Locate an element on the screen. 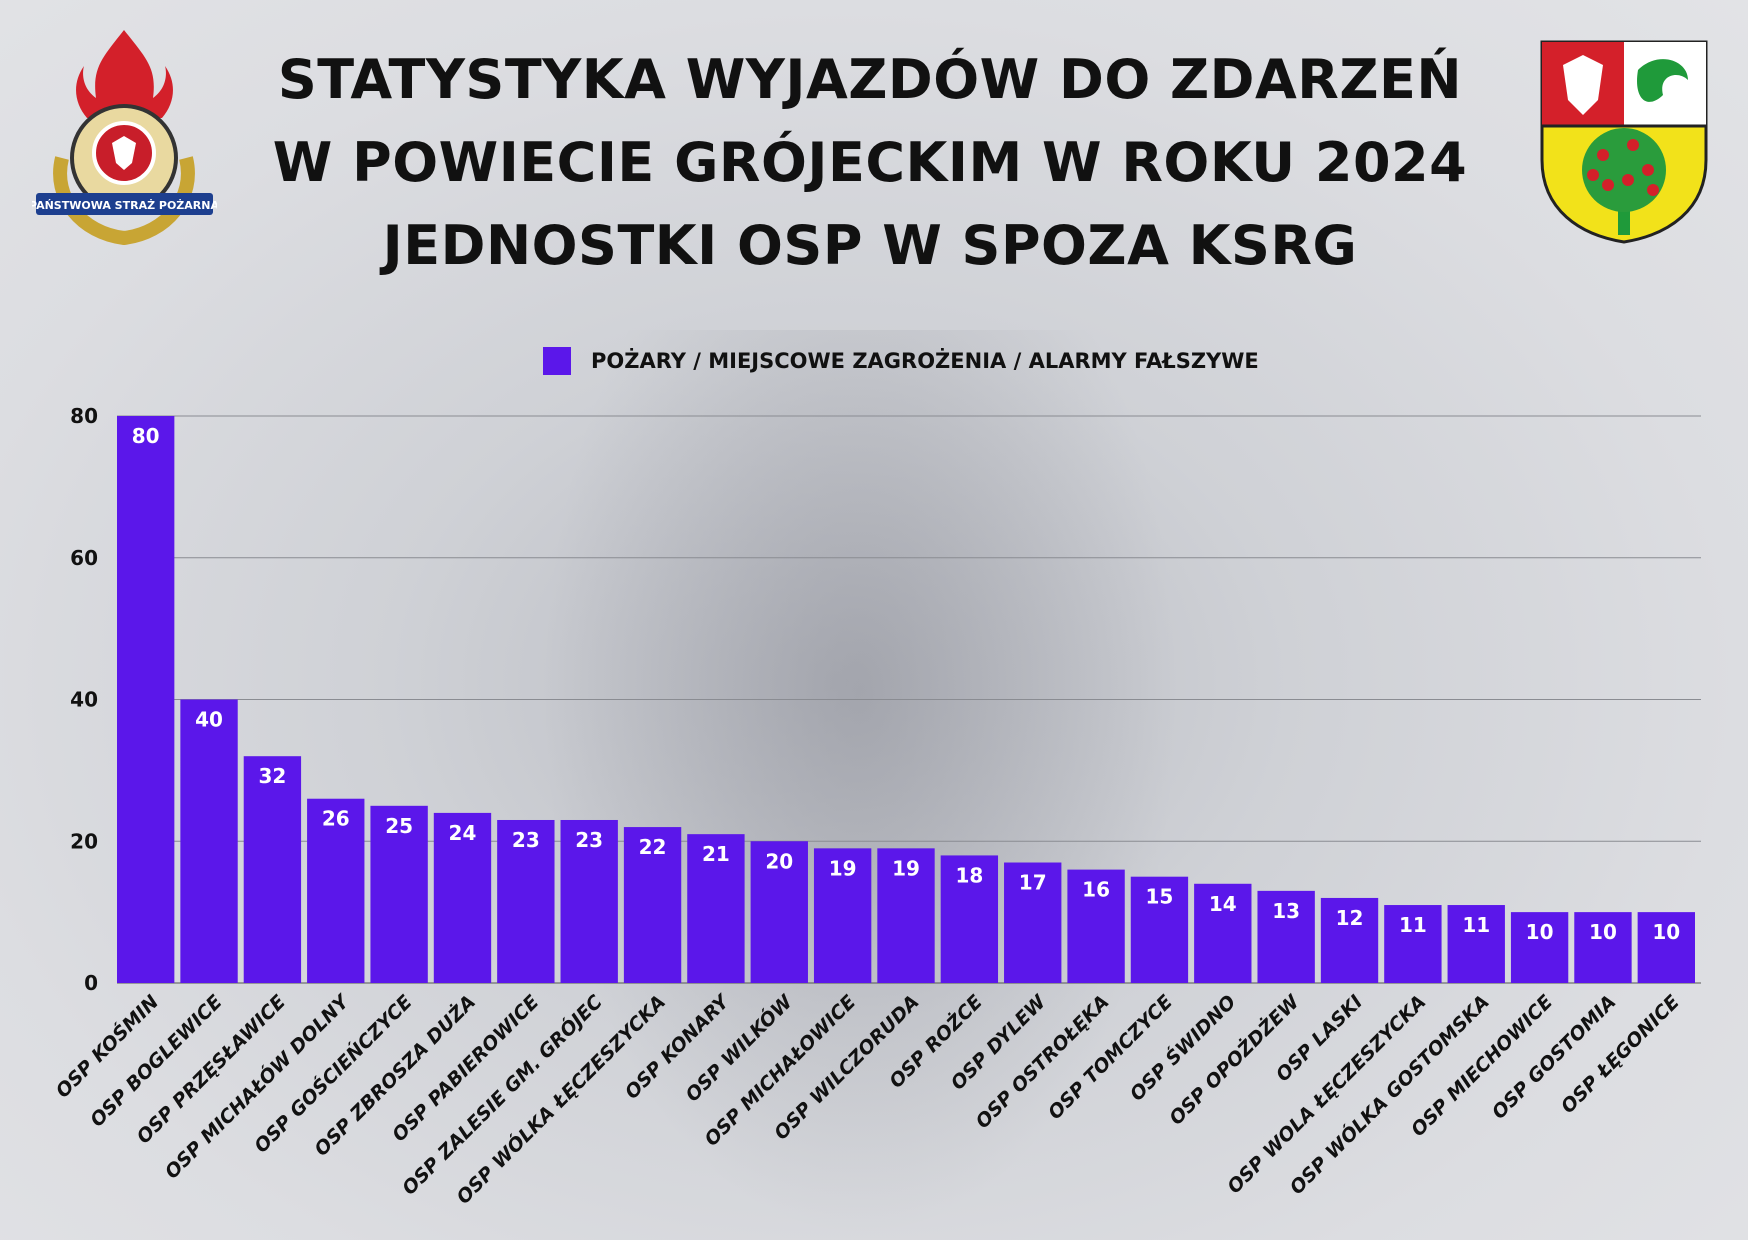  x-tick-label: OSP ŁĘGONICE is located at coordinates (1620, 1054).